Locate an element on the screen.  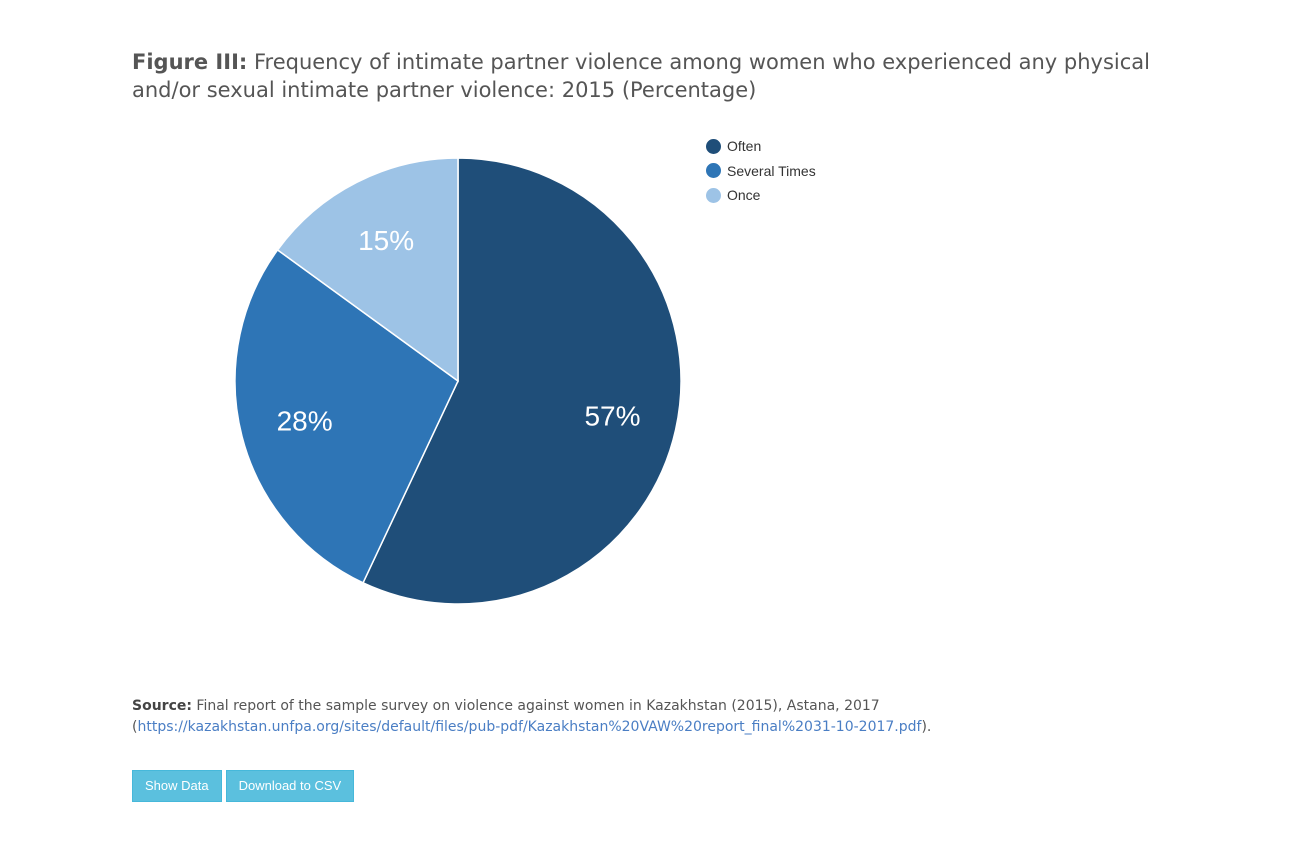
slice-label-once: 15% is located at coordinates (386, 240).